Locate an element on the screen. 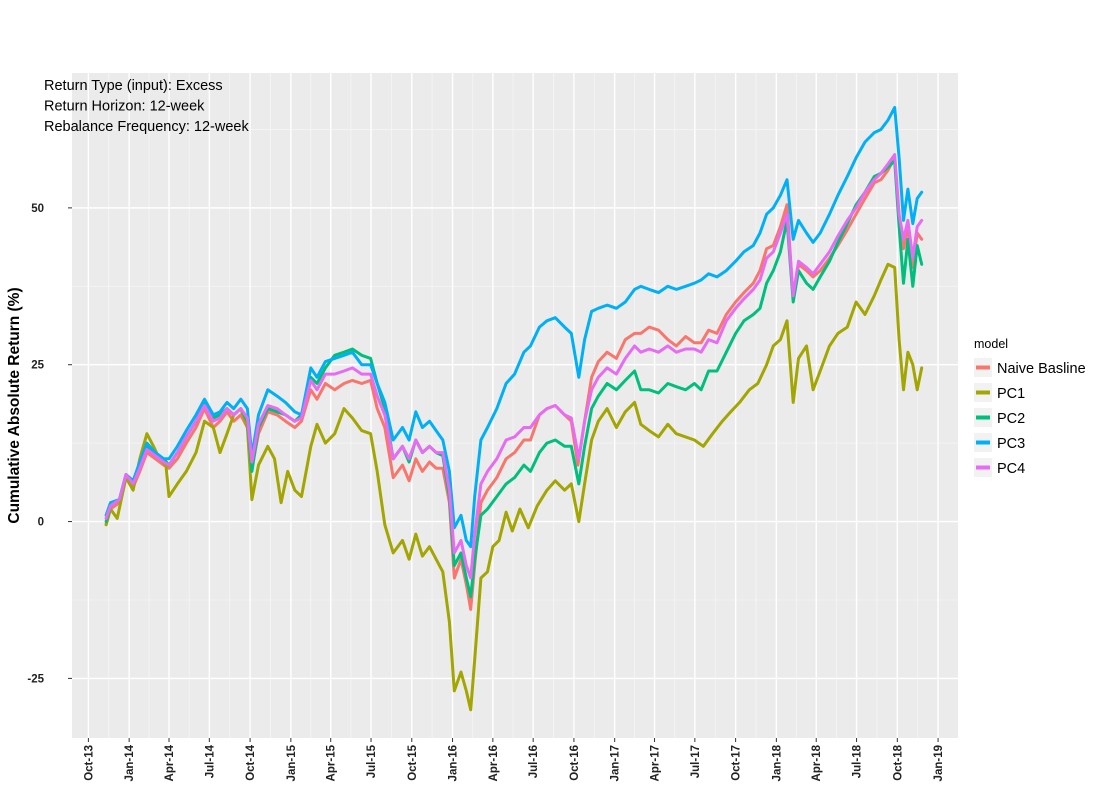  annotation-line: Rebalance Frequency: 12-week is located at coordinates (146, 127).